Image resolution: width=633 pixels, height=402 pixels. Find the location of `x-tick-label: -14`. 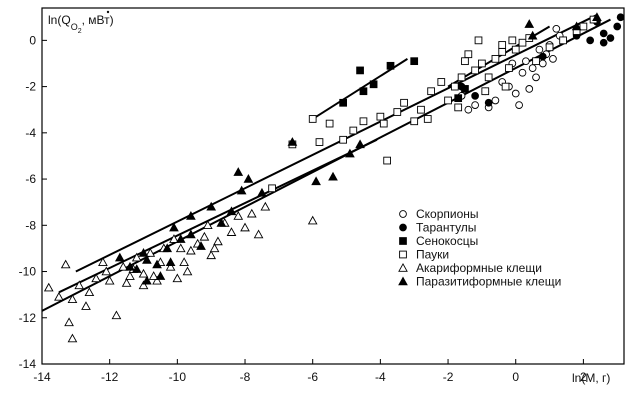

x-tick-label: -14 is located at coordinates (42, 377).